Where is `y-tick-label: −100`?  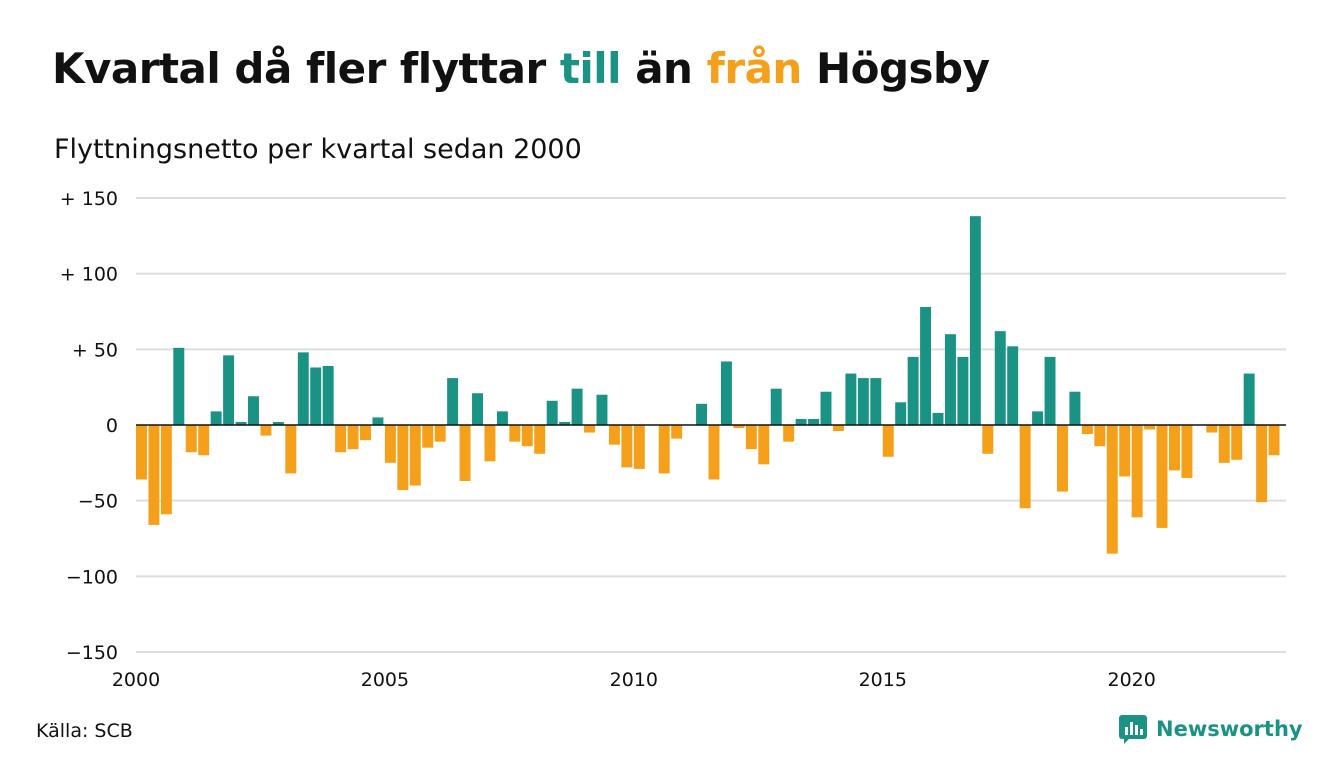
y-tick-label: −100 is located at coordinates (92, 577).